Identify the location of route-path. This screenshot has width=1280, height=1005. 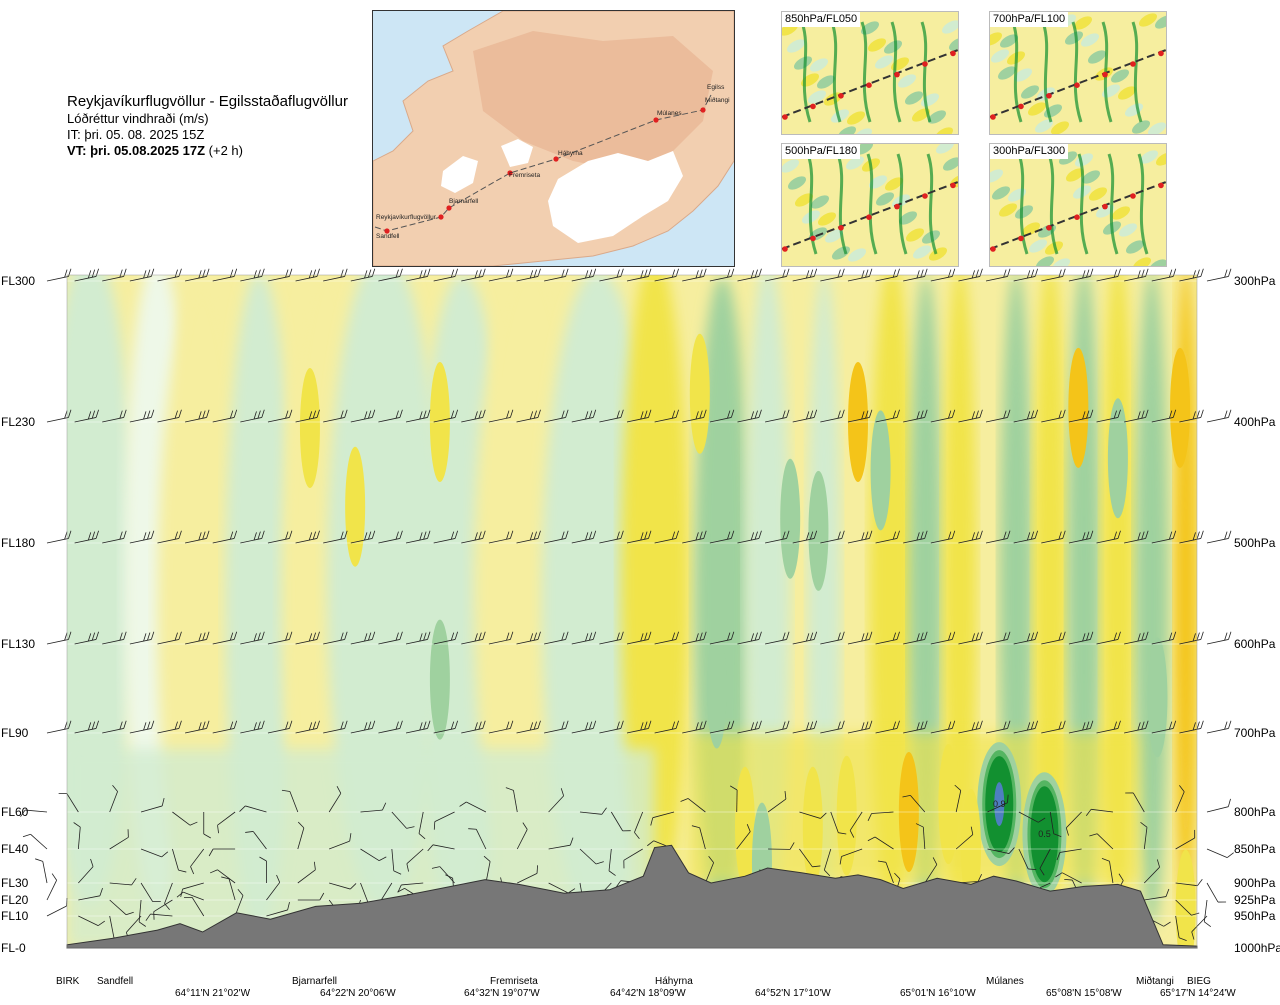
(543, 163).